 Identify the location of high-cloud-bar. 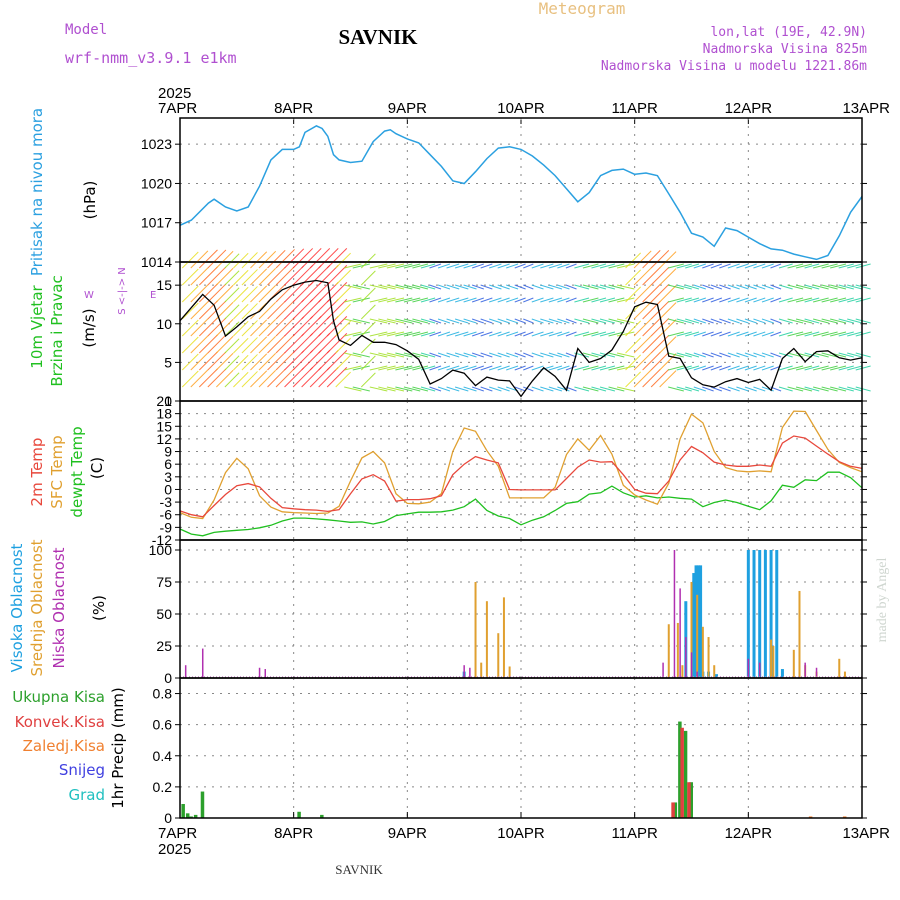
(694, 625).